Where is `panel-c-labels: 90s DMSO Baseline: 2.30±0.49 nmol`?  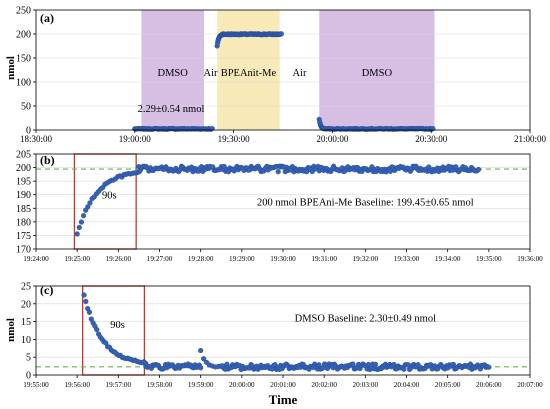 panel-c-labels: 90s DMSO Baseline: 2.30±0.49 nmol is located at coordinates (273, 322).